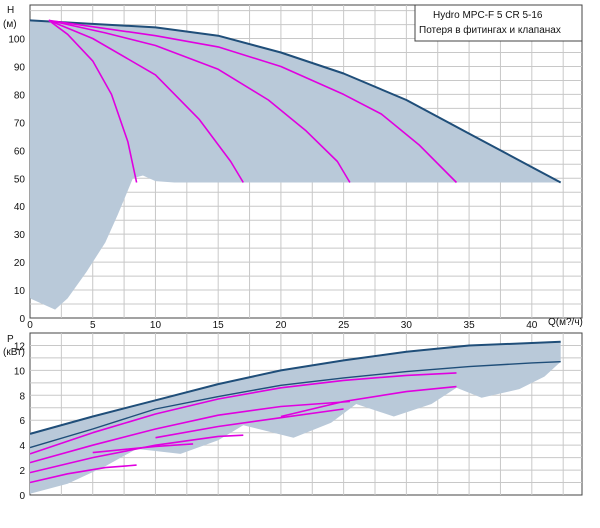 Image resolution: width=600 pixels, height=528 pixels. I want to click on x-tick-label: 35, so click(470, 325).